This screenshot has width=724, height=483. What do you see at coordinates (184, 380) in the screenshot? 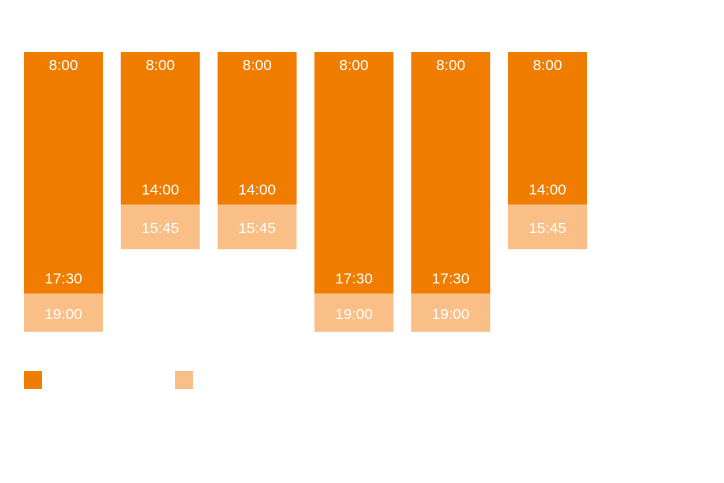
I see `legend-swatch-extended` at bounding box center [184, 380].